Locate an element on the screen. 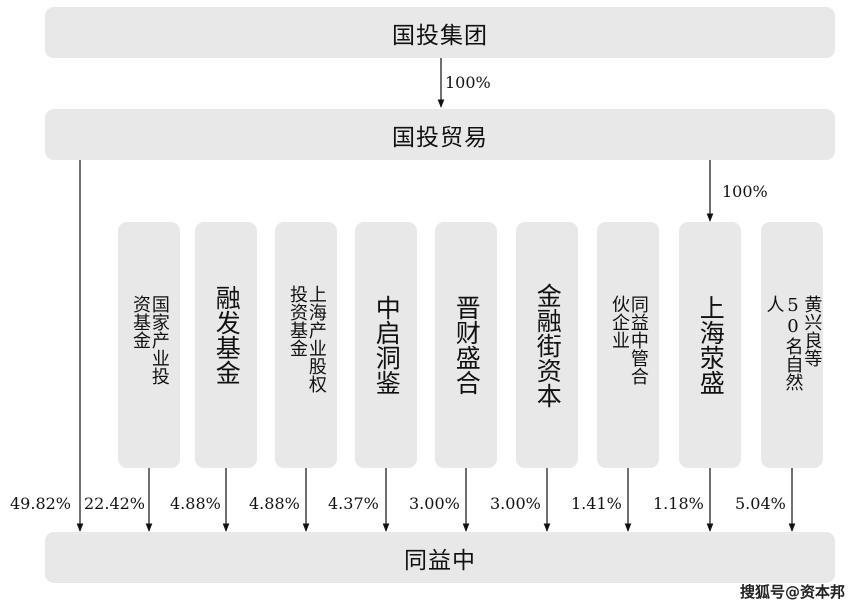 This screenshot has width=861, height=608. holder-pct-5: 3.00% is located at coordinates (515, 503).